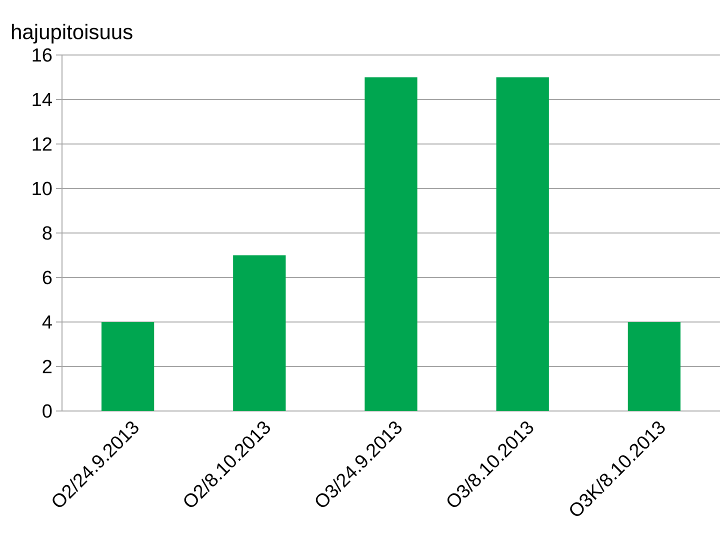 The height and width of the screenshot is (551, 720). I want to click on y-tick-label: 4, so click(47, 322).